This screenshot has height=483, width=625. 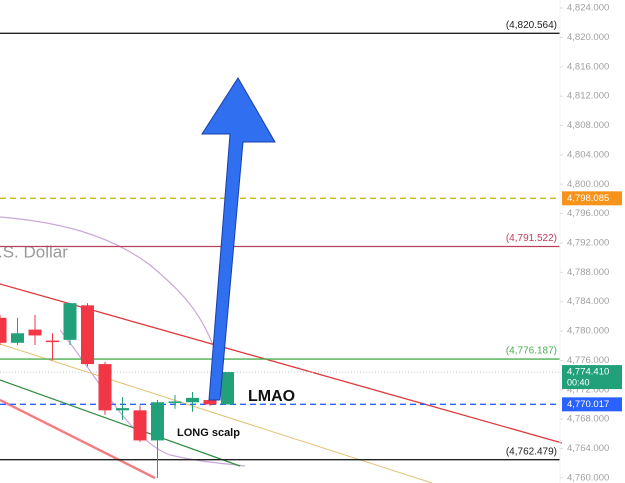 What do you see at coordinates (34, 251) in the screenshot?
I see `symbol-watermark: .S. Dollar` at bounding box center [34, 251].